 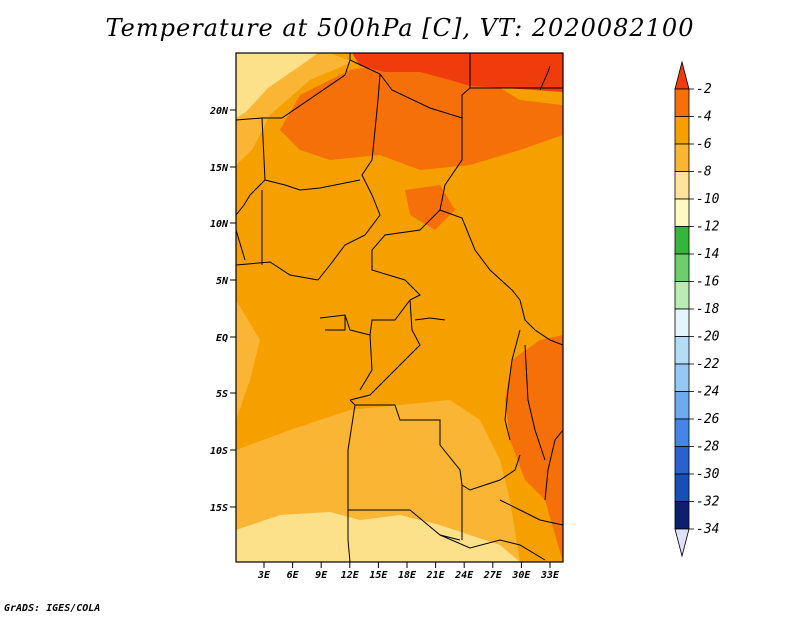 I want to click on colorbar-label: -2, so click(x=704, y=89).